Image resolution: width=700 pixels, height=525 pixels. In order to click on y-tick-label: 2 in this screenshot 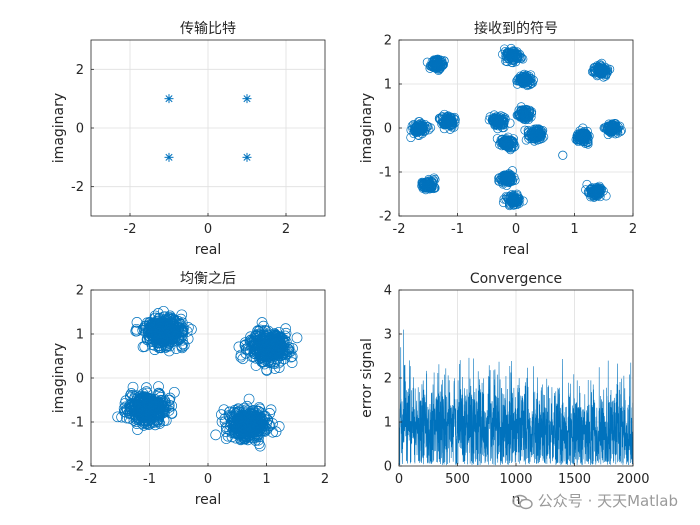, I will do `click(388, 379)`.